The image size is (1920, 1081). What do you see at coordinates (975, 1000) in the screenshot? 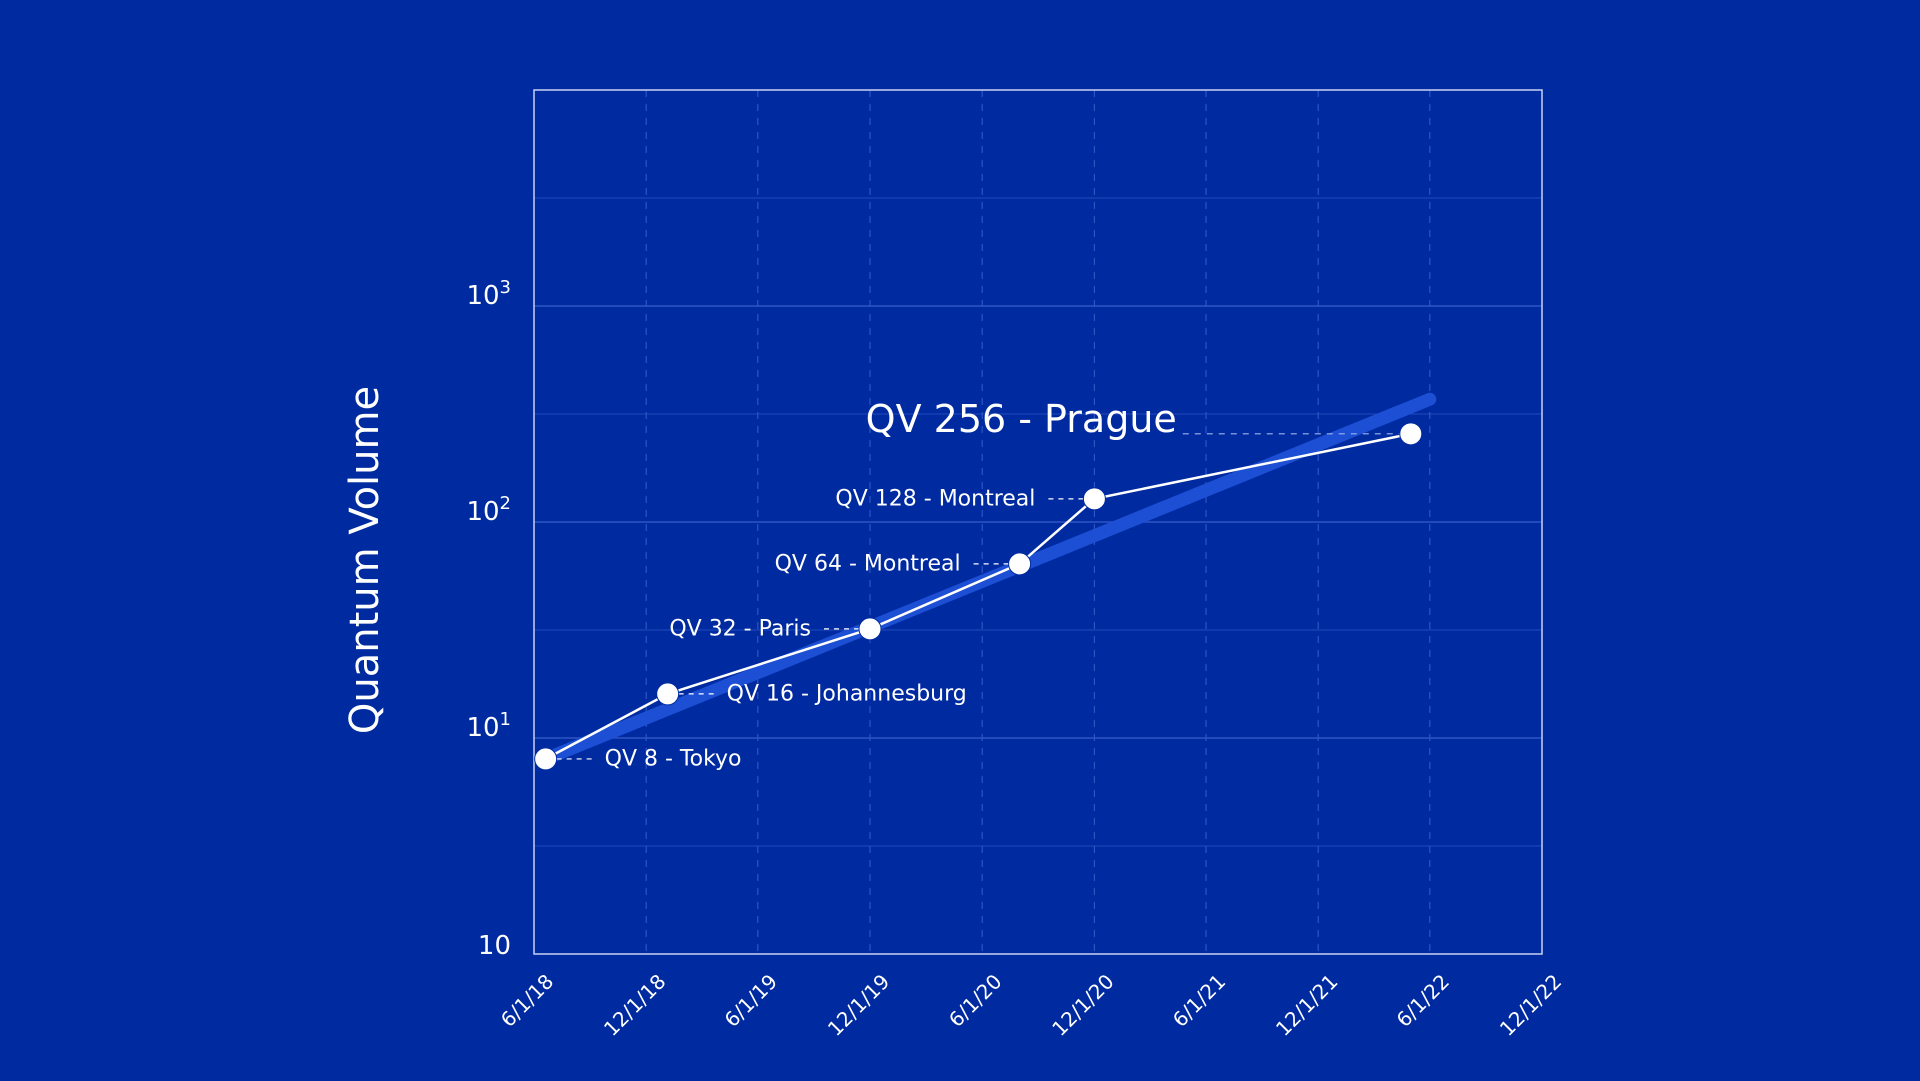
I see `x-tick-label: 6/1/20` at bounding box center [975, 1000].